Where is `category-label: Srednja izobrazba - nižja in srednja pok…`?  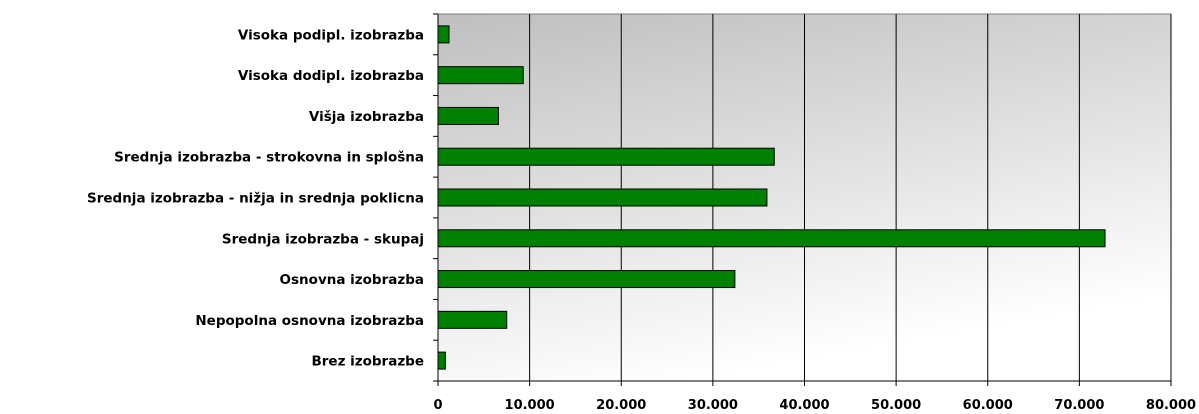 category-label: Srednja izobrazba - nižja in srednja pok… is located at coordinates (255, 199).